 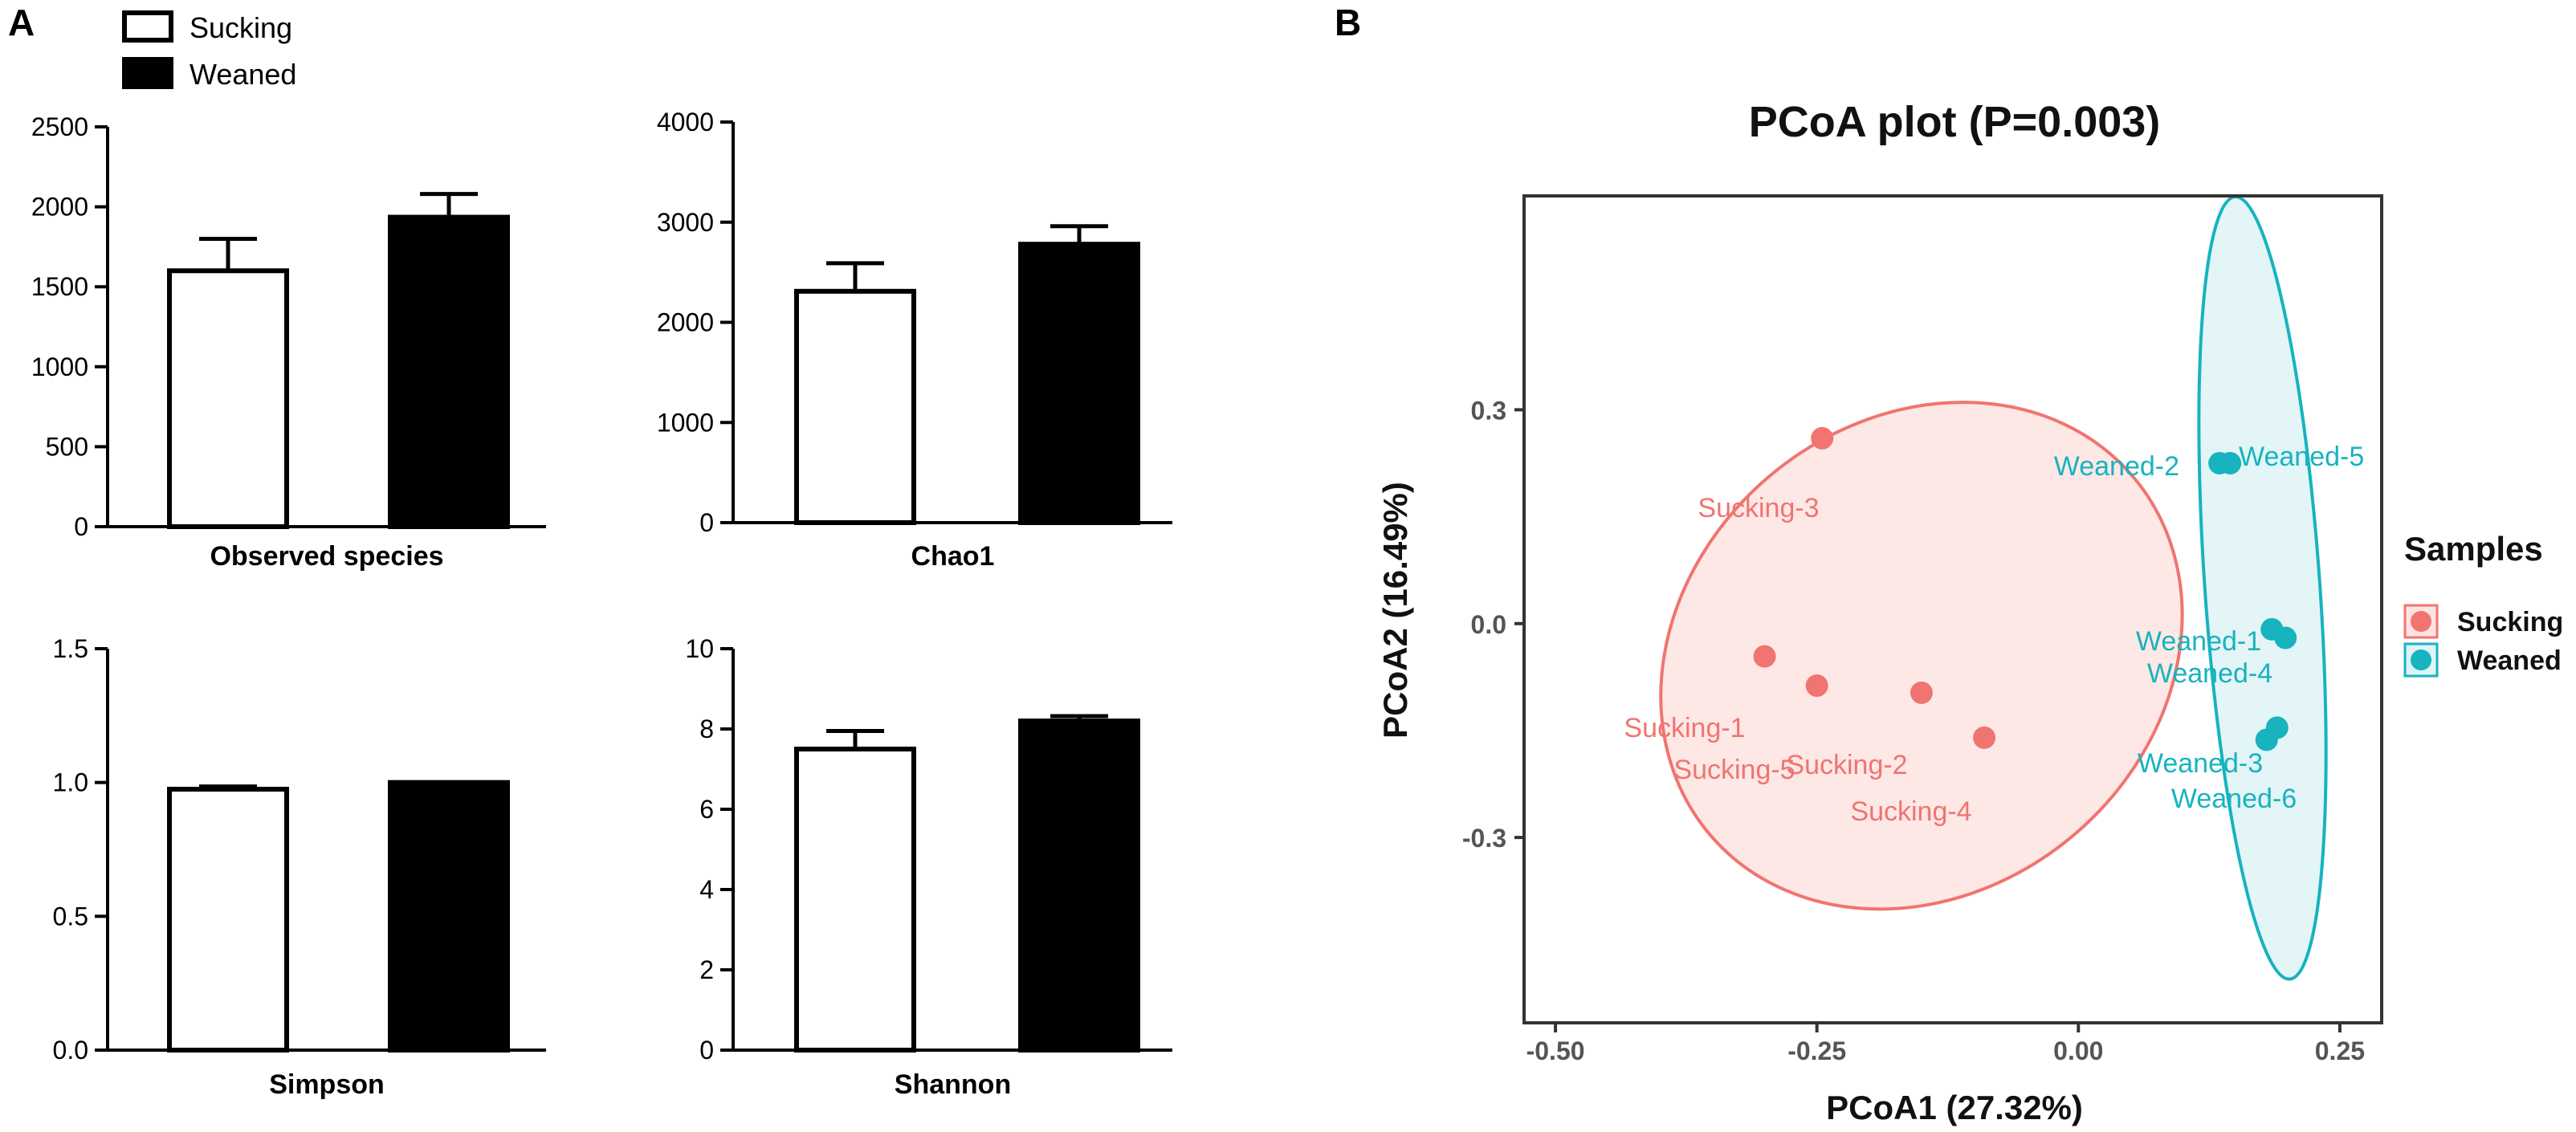 What do you see at coordinates (2473, 549) in the screenshot?
I see `legend-title: Samples` at bounding box center [2473, 549].